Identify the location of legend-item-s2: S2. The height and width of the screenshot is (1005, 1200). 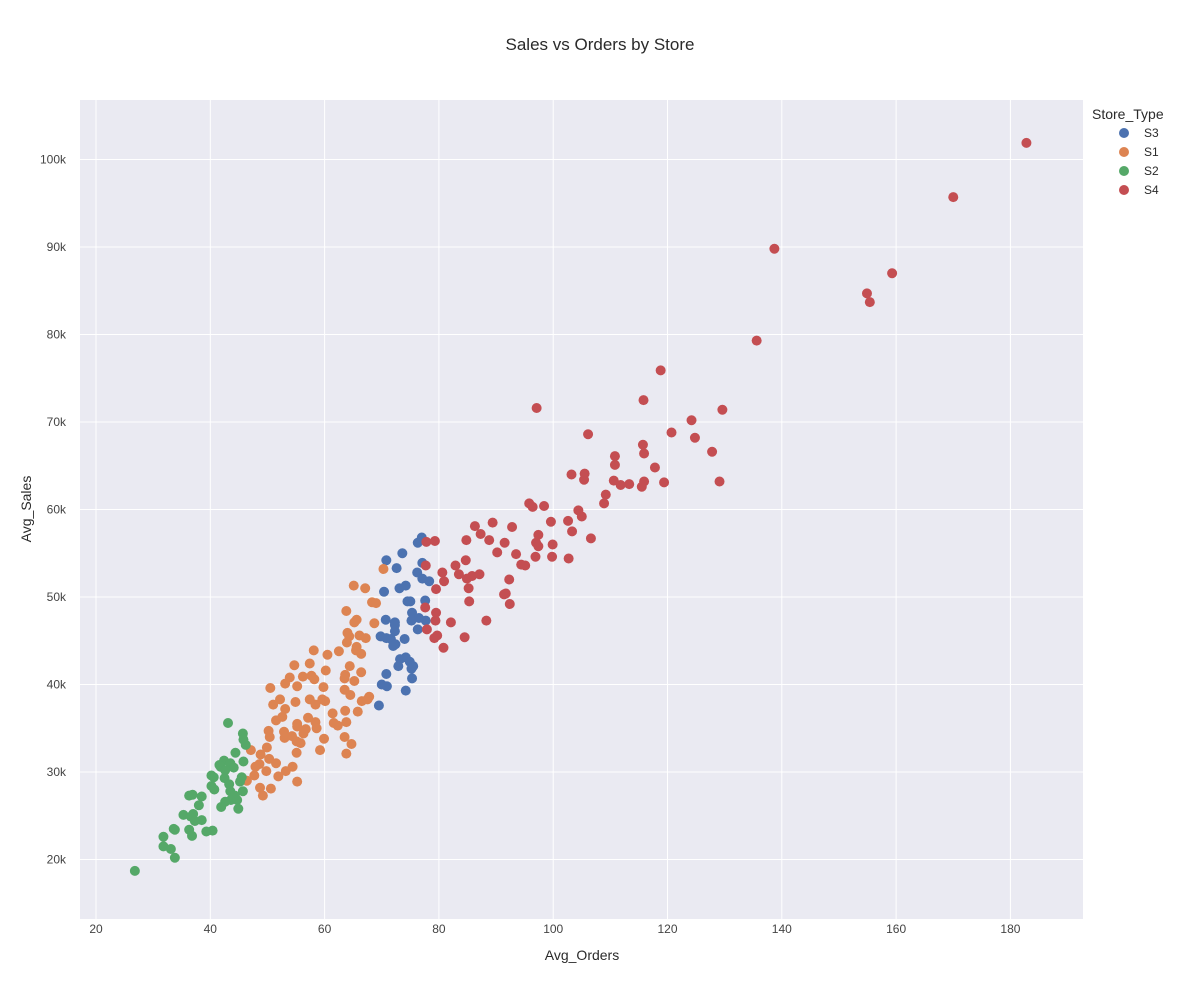
(1139, 171).